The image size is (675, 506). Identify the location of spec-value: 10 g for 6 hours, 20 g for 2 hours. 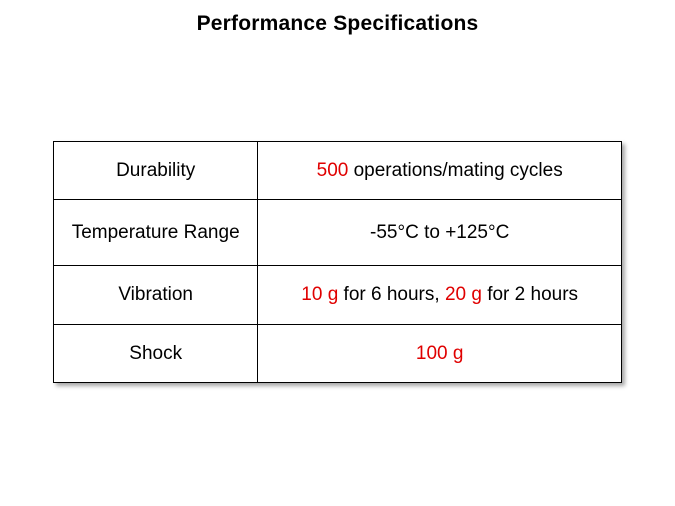
(439, 295).